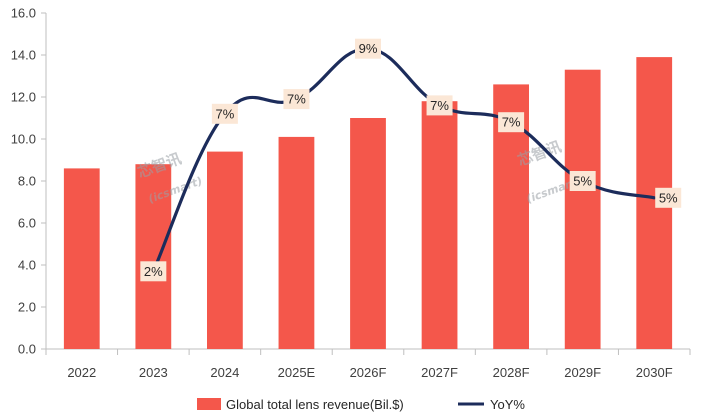 This screenshot has width=710, height=419. Describe the element at coordinates (23, 13) in the screenshot. I see `y-tick-label: 16.0` at that location.